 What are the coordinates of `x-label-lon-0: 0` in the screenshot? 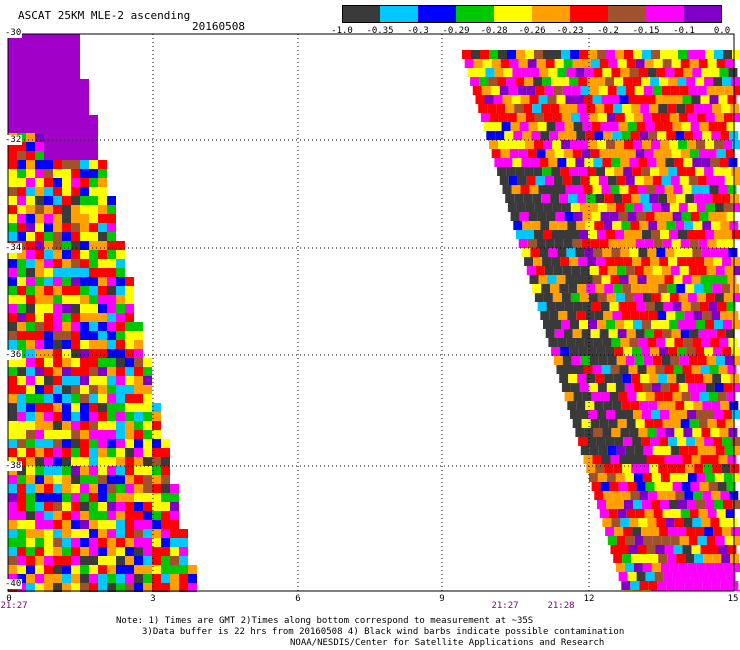 It's located at (9, 599).